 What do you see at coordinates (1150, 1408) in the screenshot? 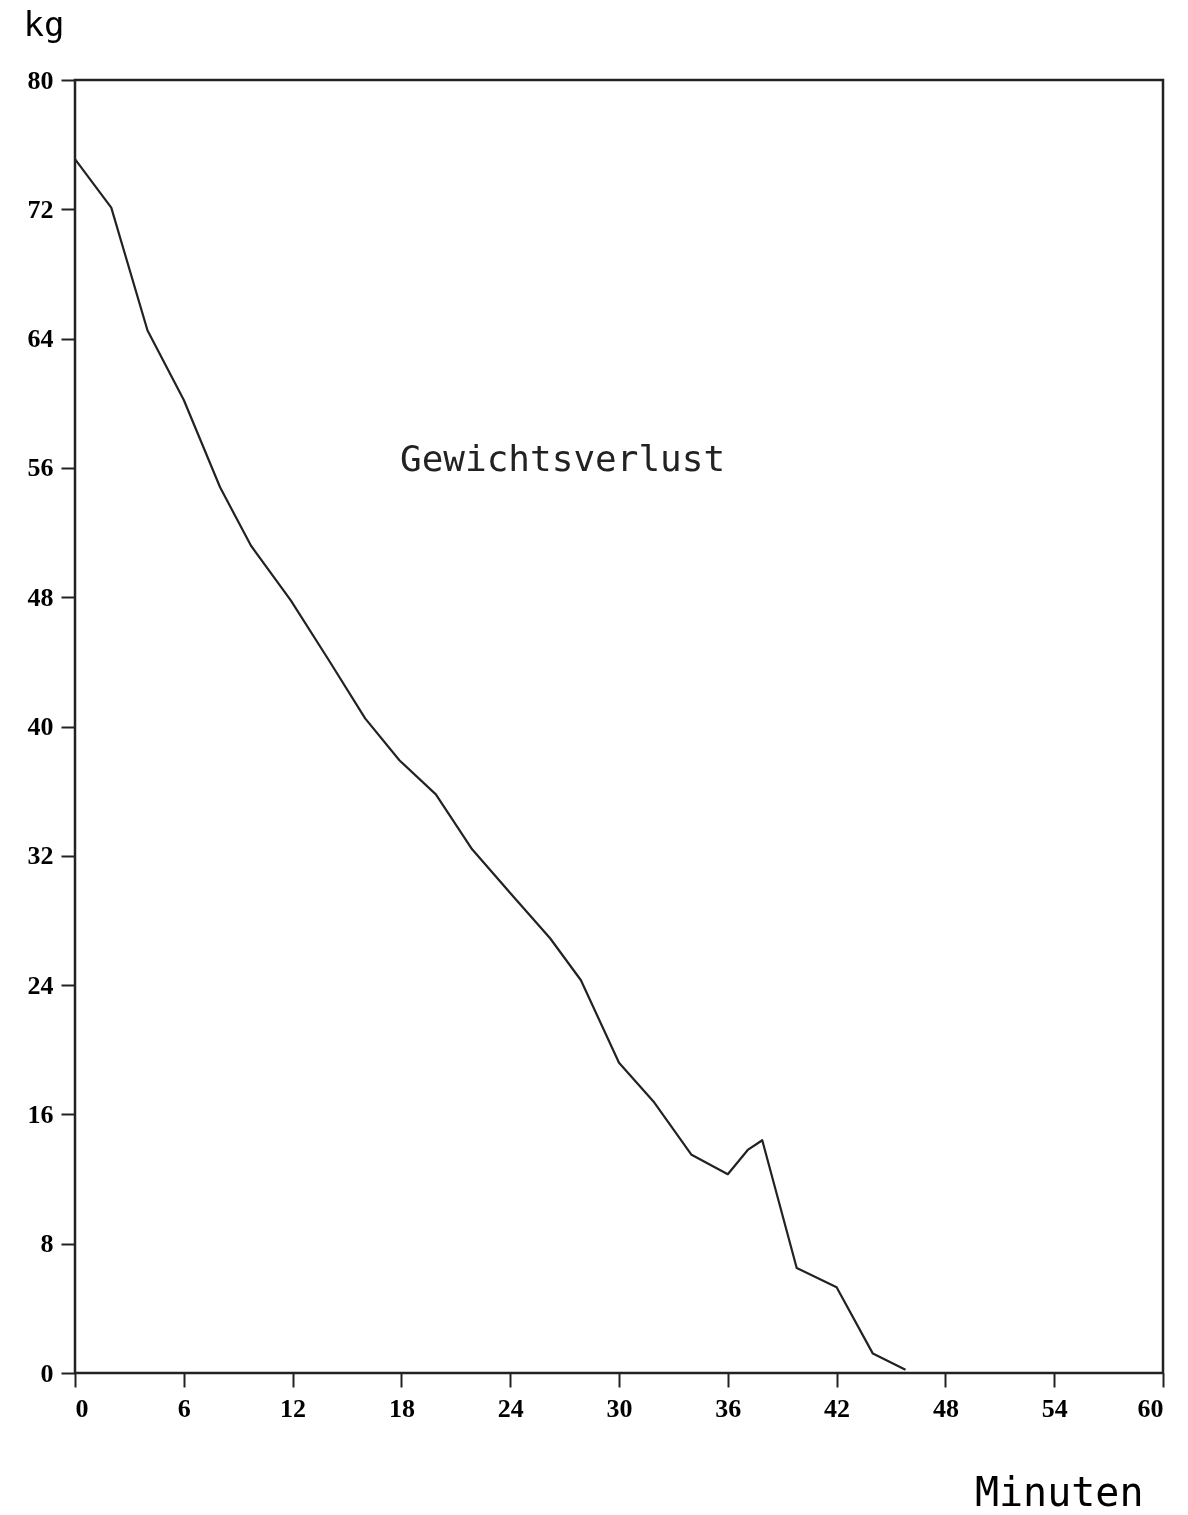
I see `x-tick-label: 60` at bounding box center [1150, 1408].